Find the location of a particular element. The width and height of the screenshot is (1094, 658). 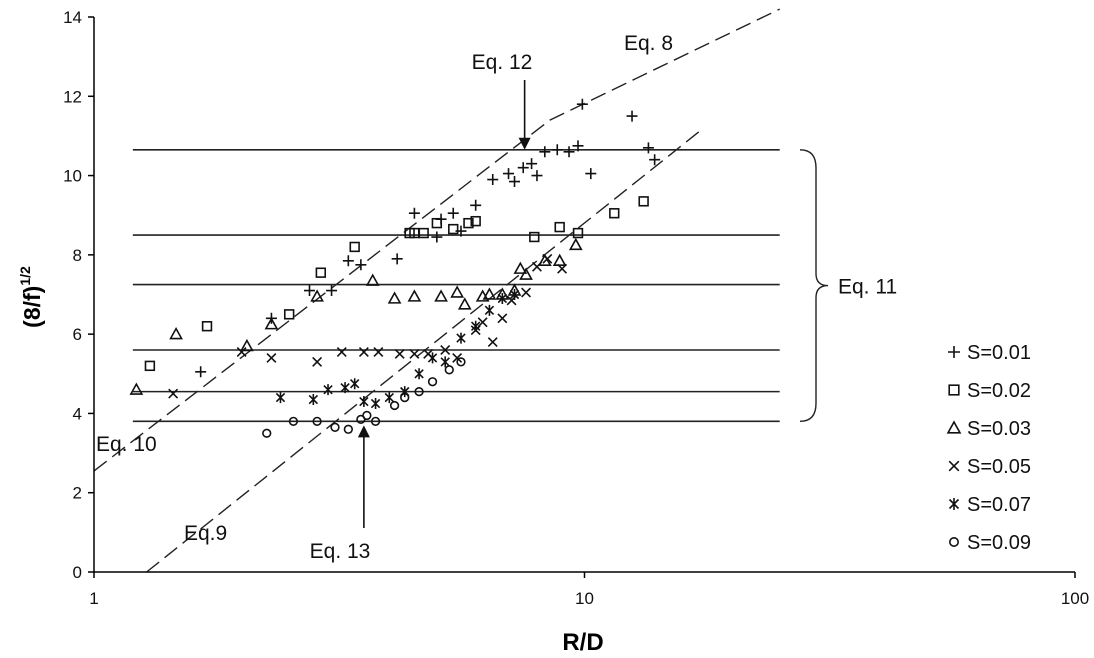

x-axis-label: R/D is located at coordinates (582, 642).